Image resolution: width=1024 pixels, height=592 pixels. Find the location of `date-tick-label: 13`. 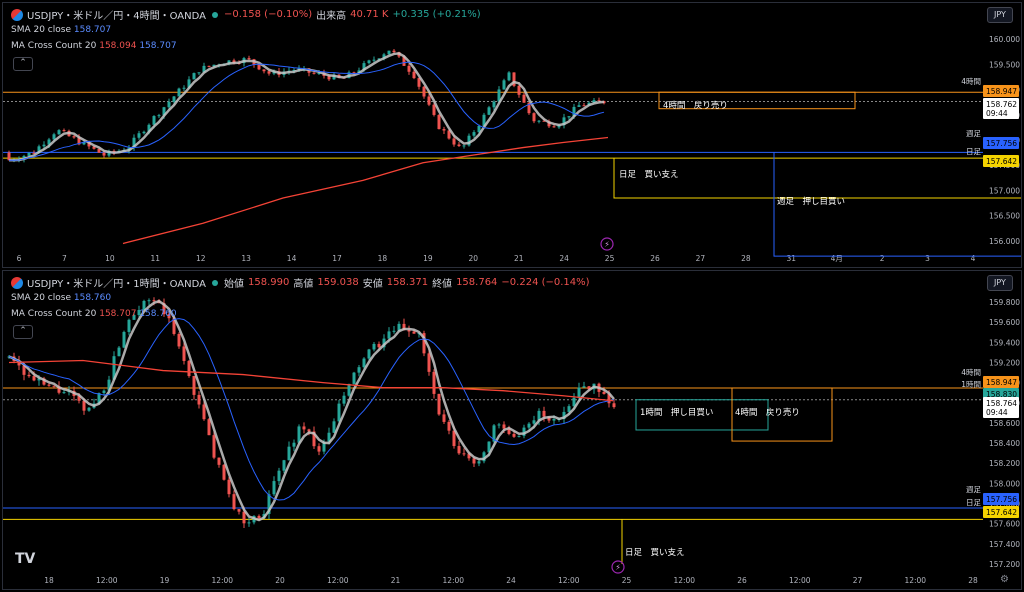

date-tick-label: 13 is located at coordinates (246, 258).